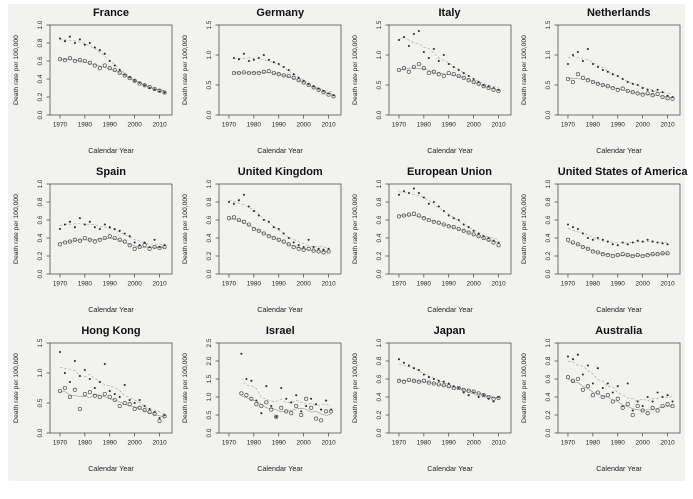 Image resolution: width=693 pixels, height=499 pixels. What do you see at coordinates (280, 13) in the screenshot?
I see `plot-title: Germany` at bounding box center [280, 13].